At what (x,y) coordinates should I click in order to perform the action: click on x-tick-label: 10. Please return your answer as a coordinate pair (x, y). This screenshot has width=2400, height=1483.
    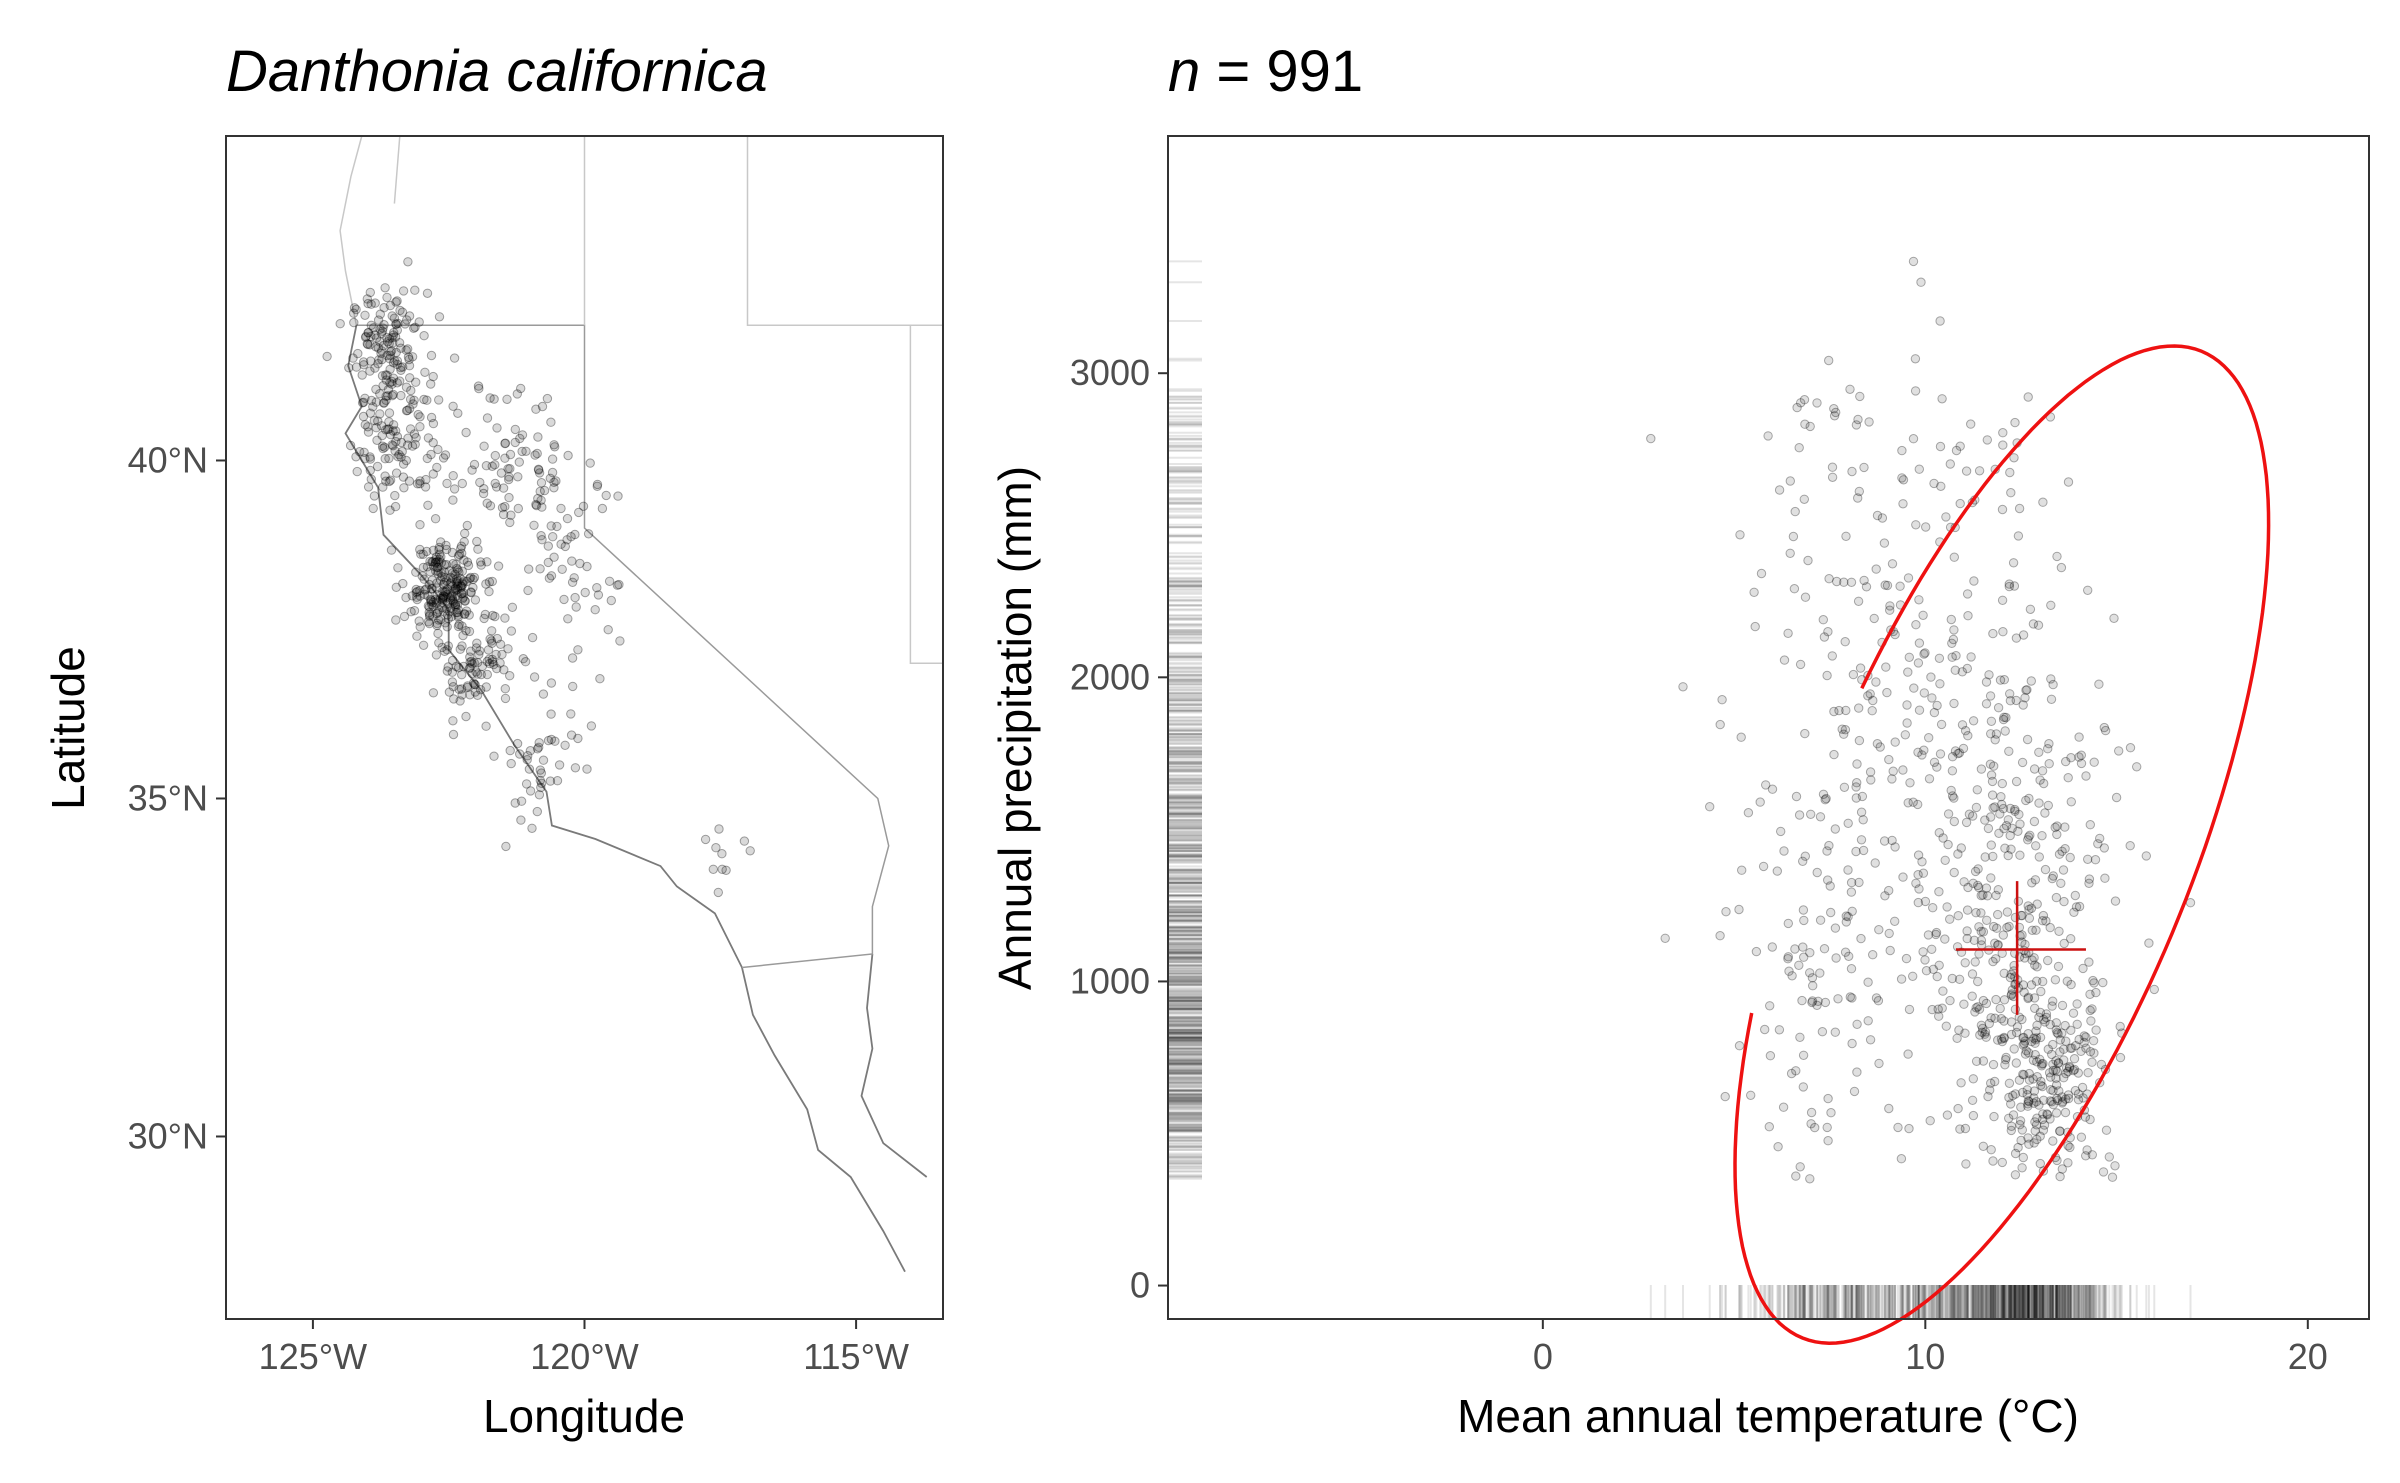
    Looking at the image, I should click on (1925, 1356).